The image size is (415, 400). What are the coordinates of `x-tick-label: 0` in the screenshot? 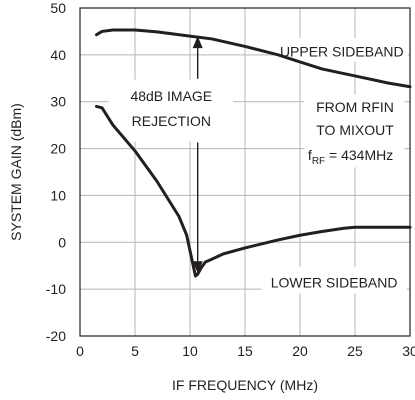 It's located at (80, 351).